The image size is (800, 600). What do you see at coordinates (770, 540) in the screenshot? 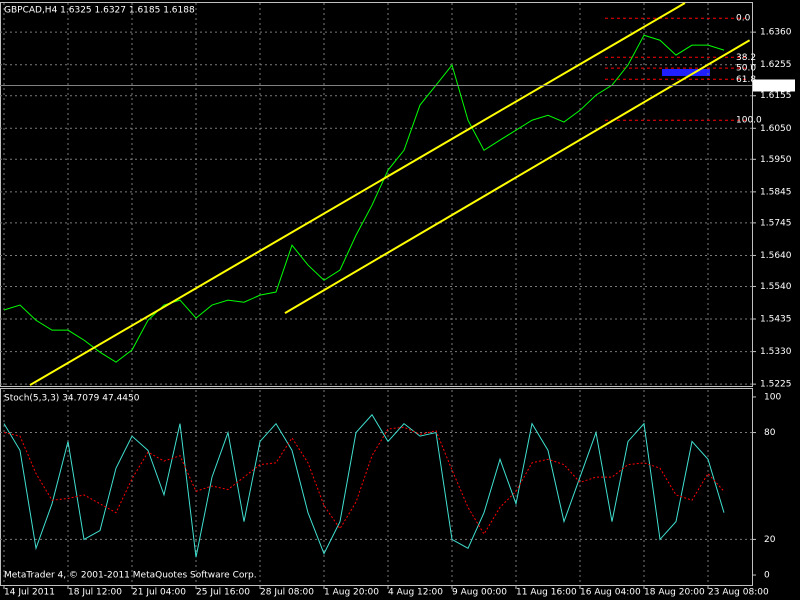
I see `y-tick-label: 20` at bounding box center [770, 540].